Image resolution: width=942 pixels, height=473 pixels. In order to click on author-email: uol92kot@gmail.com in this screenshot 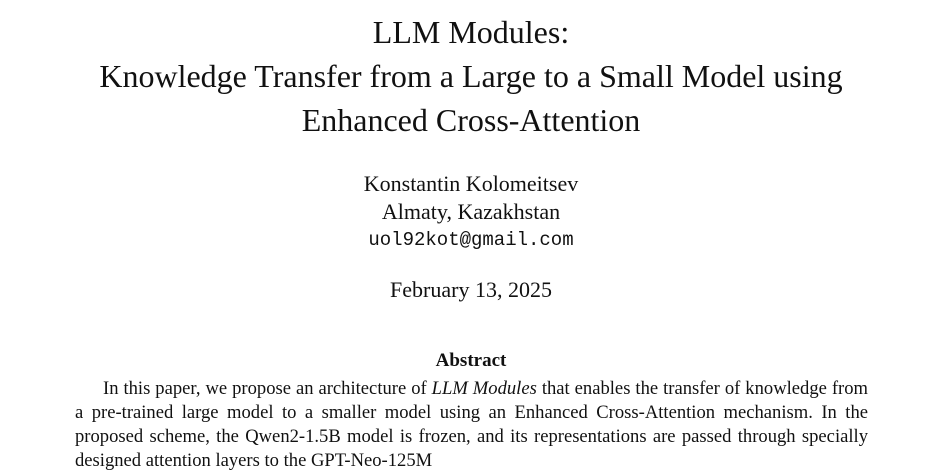, I will do `click(471, 240)`.